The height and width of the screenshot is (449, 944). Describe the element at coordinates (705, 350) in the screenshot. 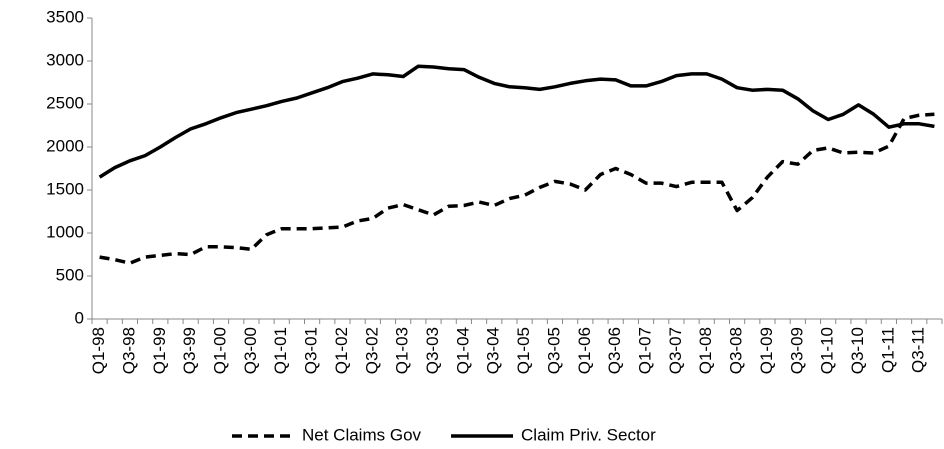

I see `x-tick-label: Q1-08` at that location.